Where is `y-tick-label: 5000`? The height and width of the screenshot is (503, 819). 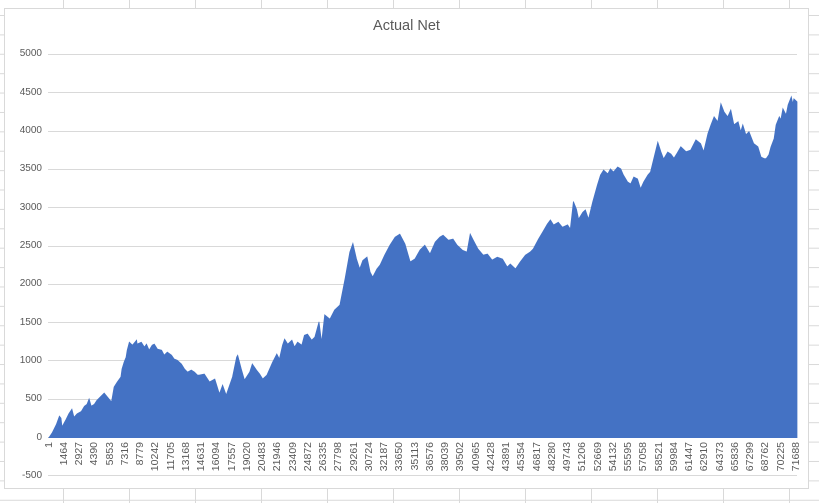
y-tick-label: 5000 is located at coordinates (30, 54).